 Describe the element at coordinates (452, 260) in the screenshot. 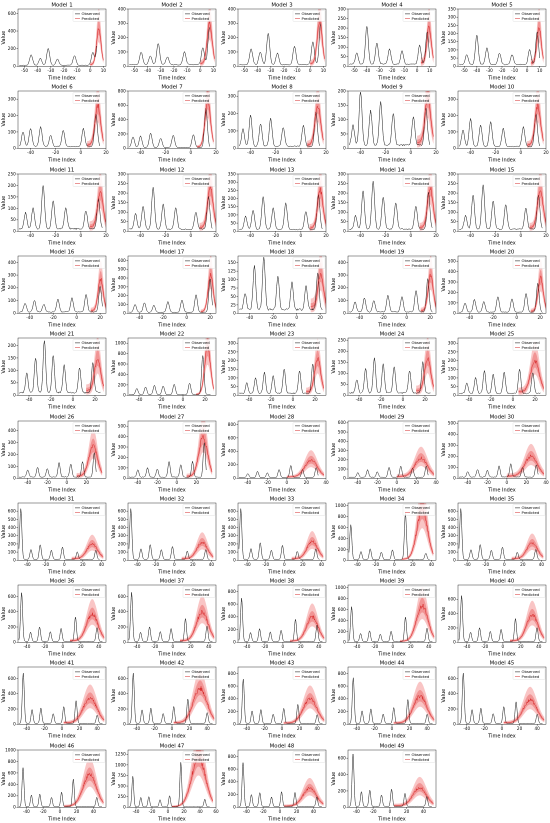

I see `y-tick-label: 500` at that location.